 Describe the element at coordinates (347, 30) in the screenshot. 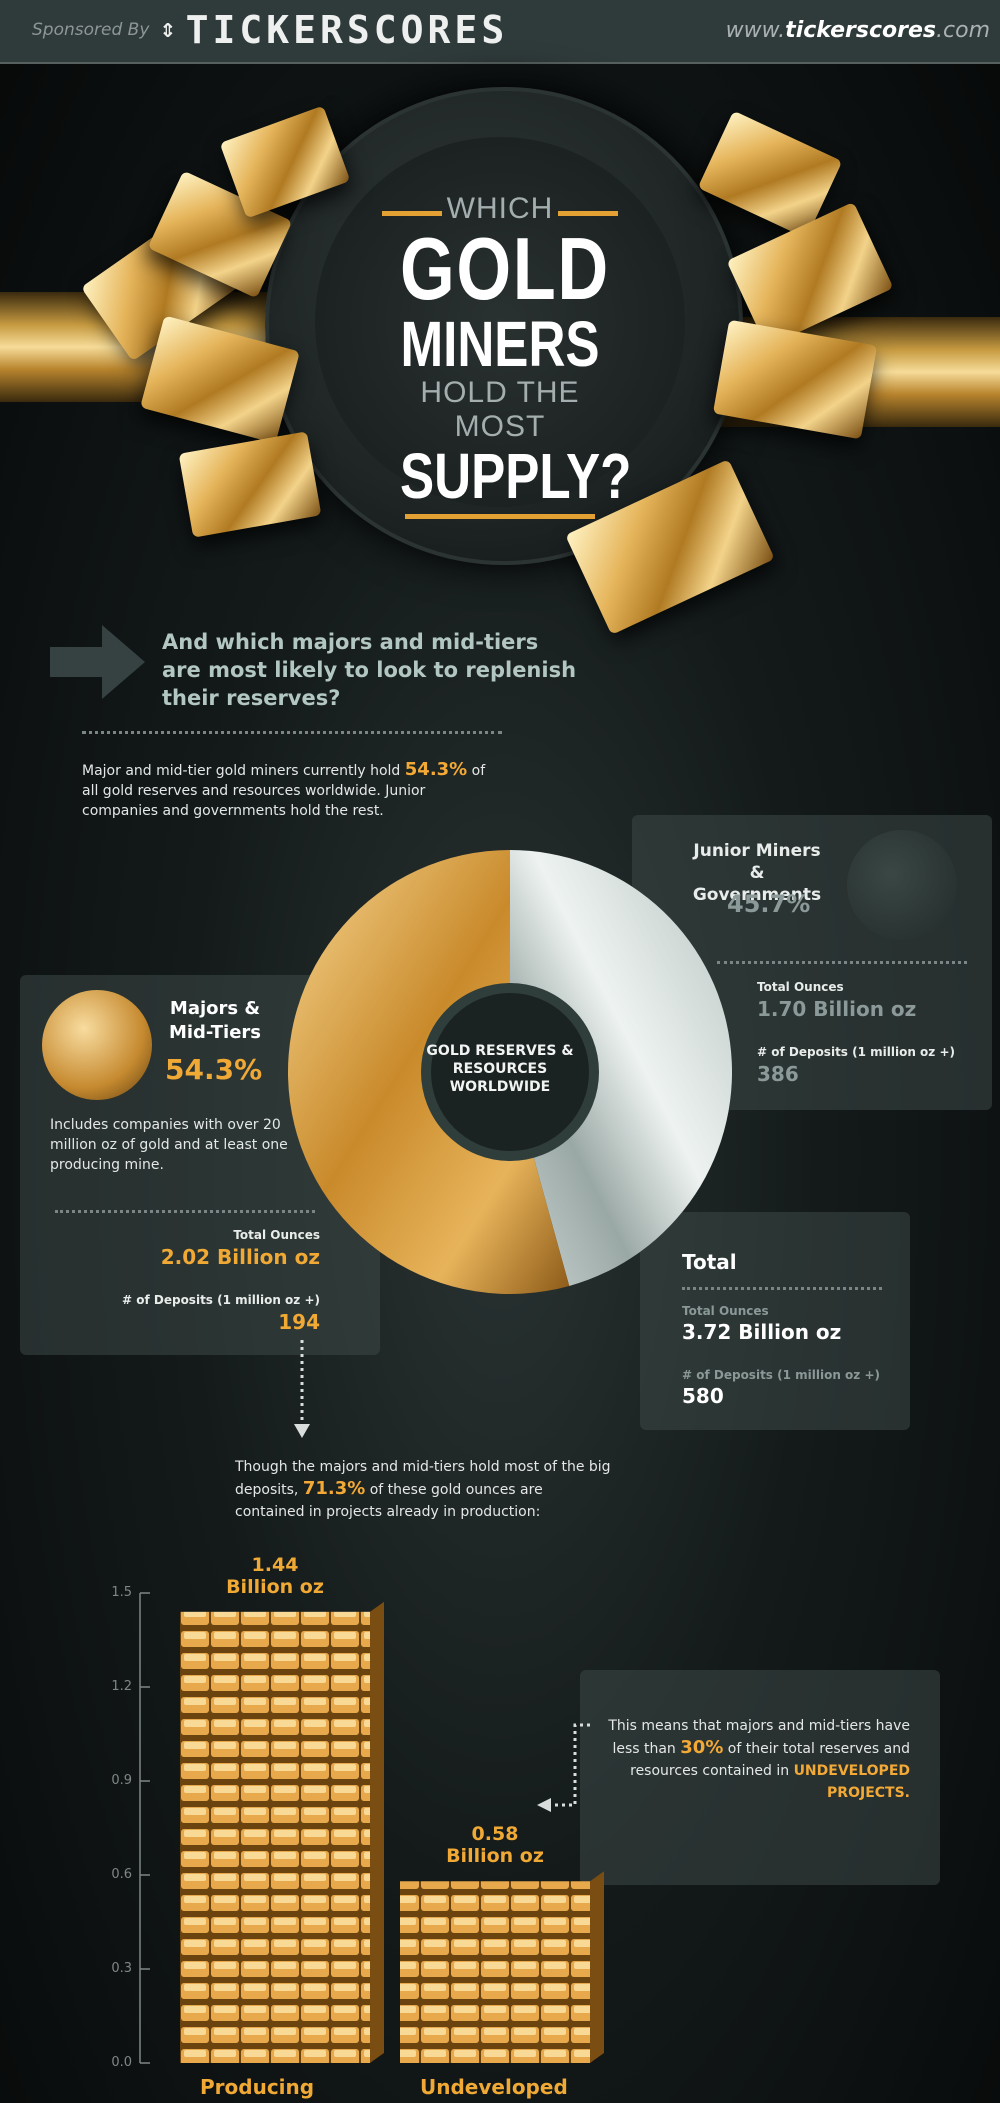

I see `brand-name: TICKERSCORES` at that location.